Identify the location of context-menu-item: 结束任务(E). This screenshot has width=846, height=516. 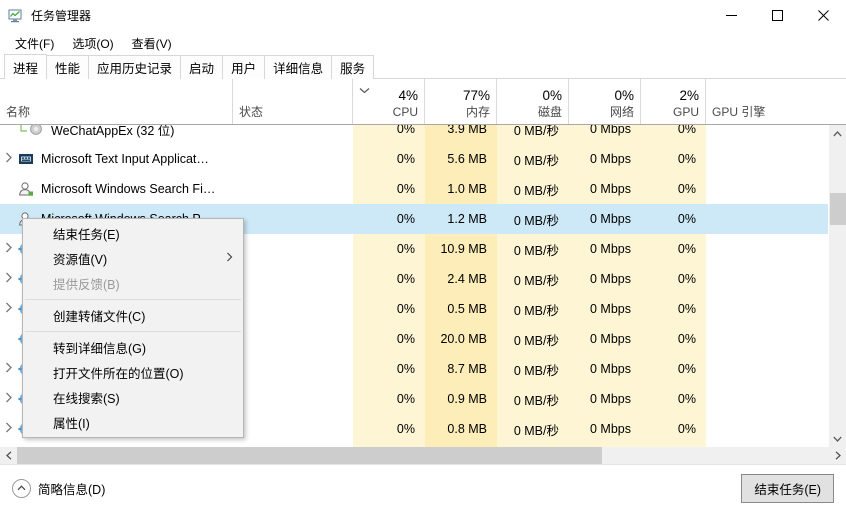
(133, 233).